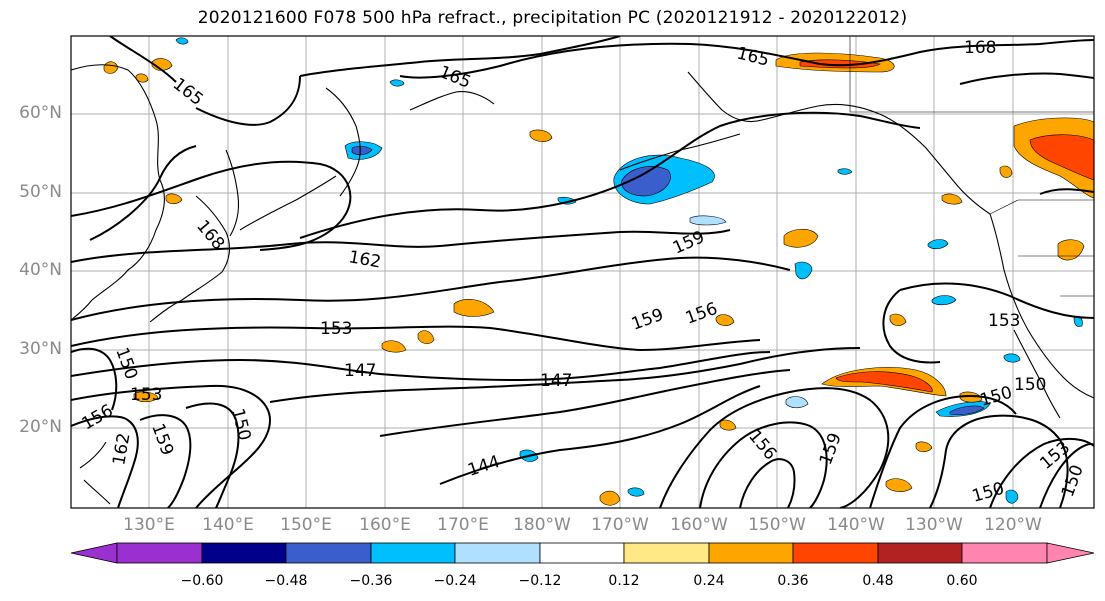 The image size is (1105, 601). I want to click on colorbar-tick-label: −0.48, so click(286, 581).